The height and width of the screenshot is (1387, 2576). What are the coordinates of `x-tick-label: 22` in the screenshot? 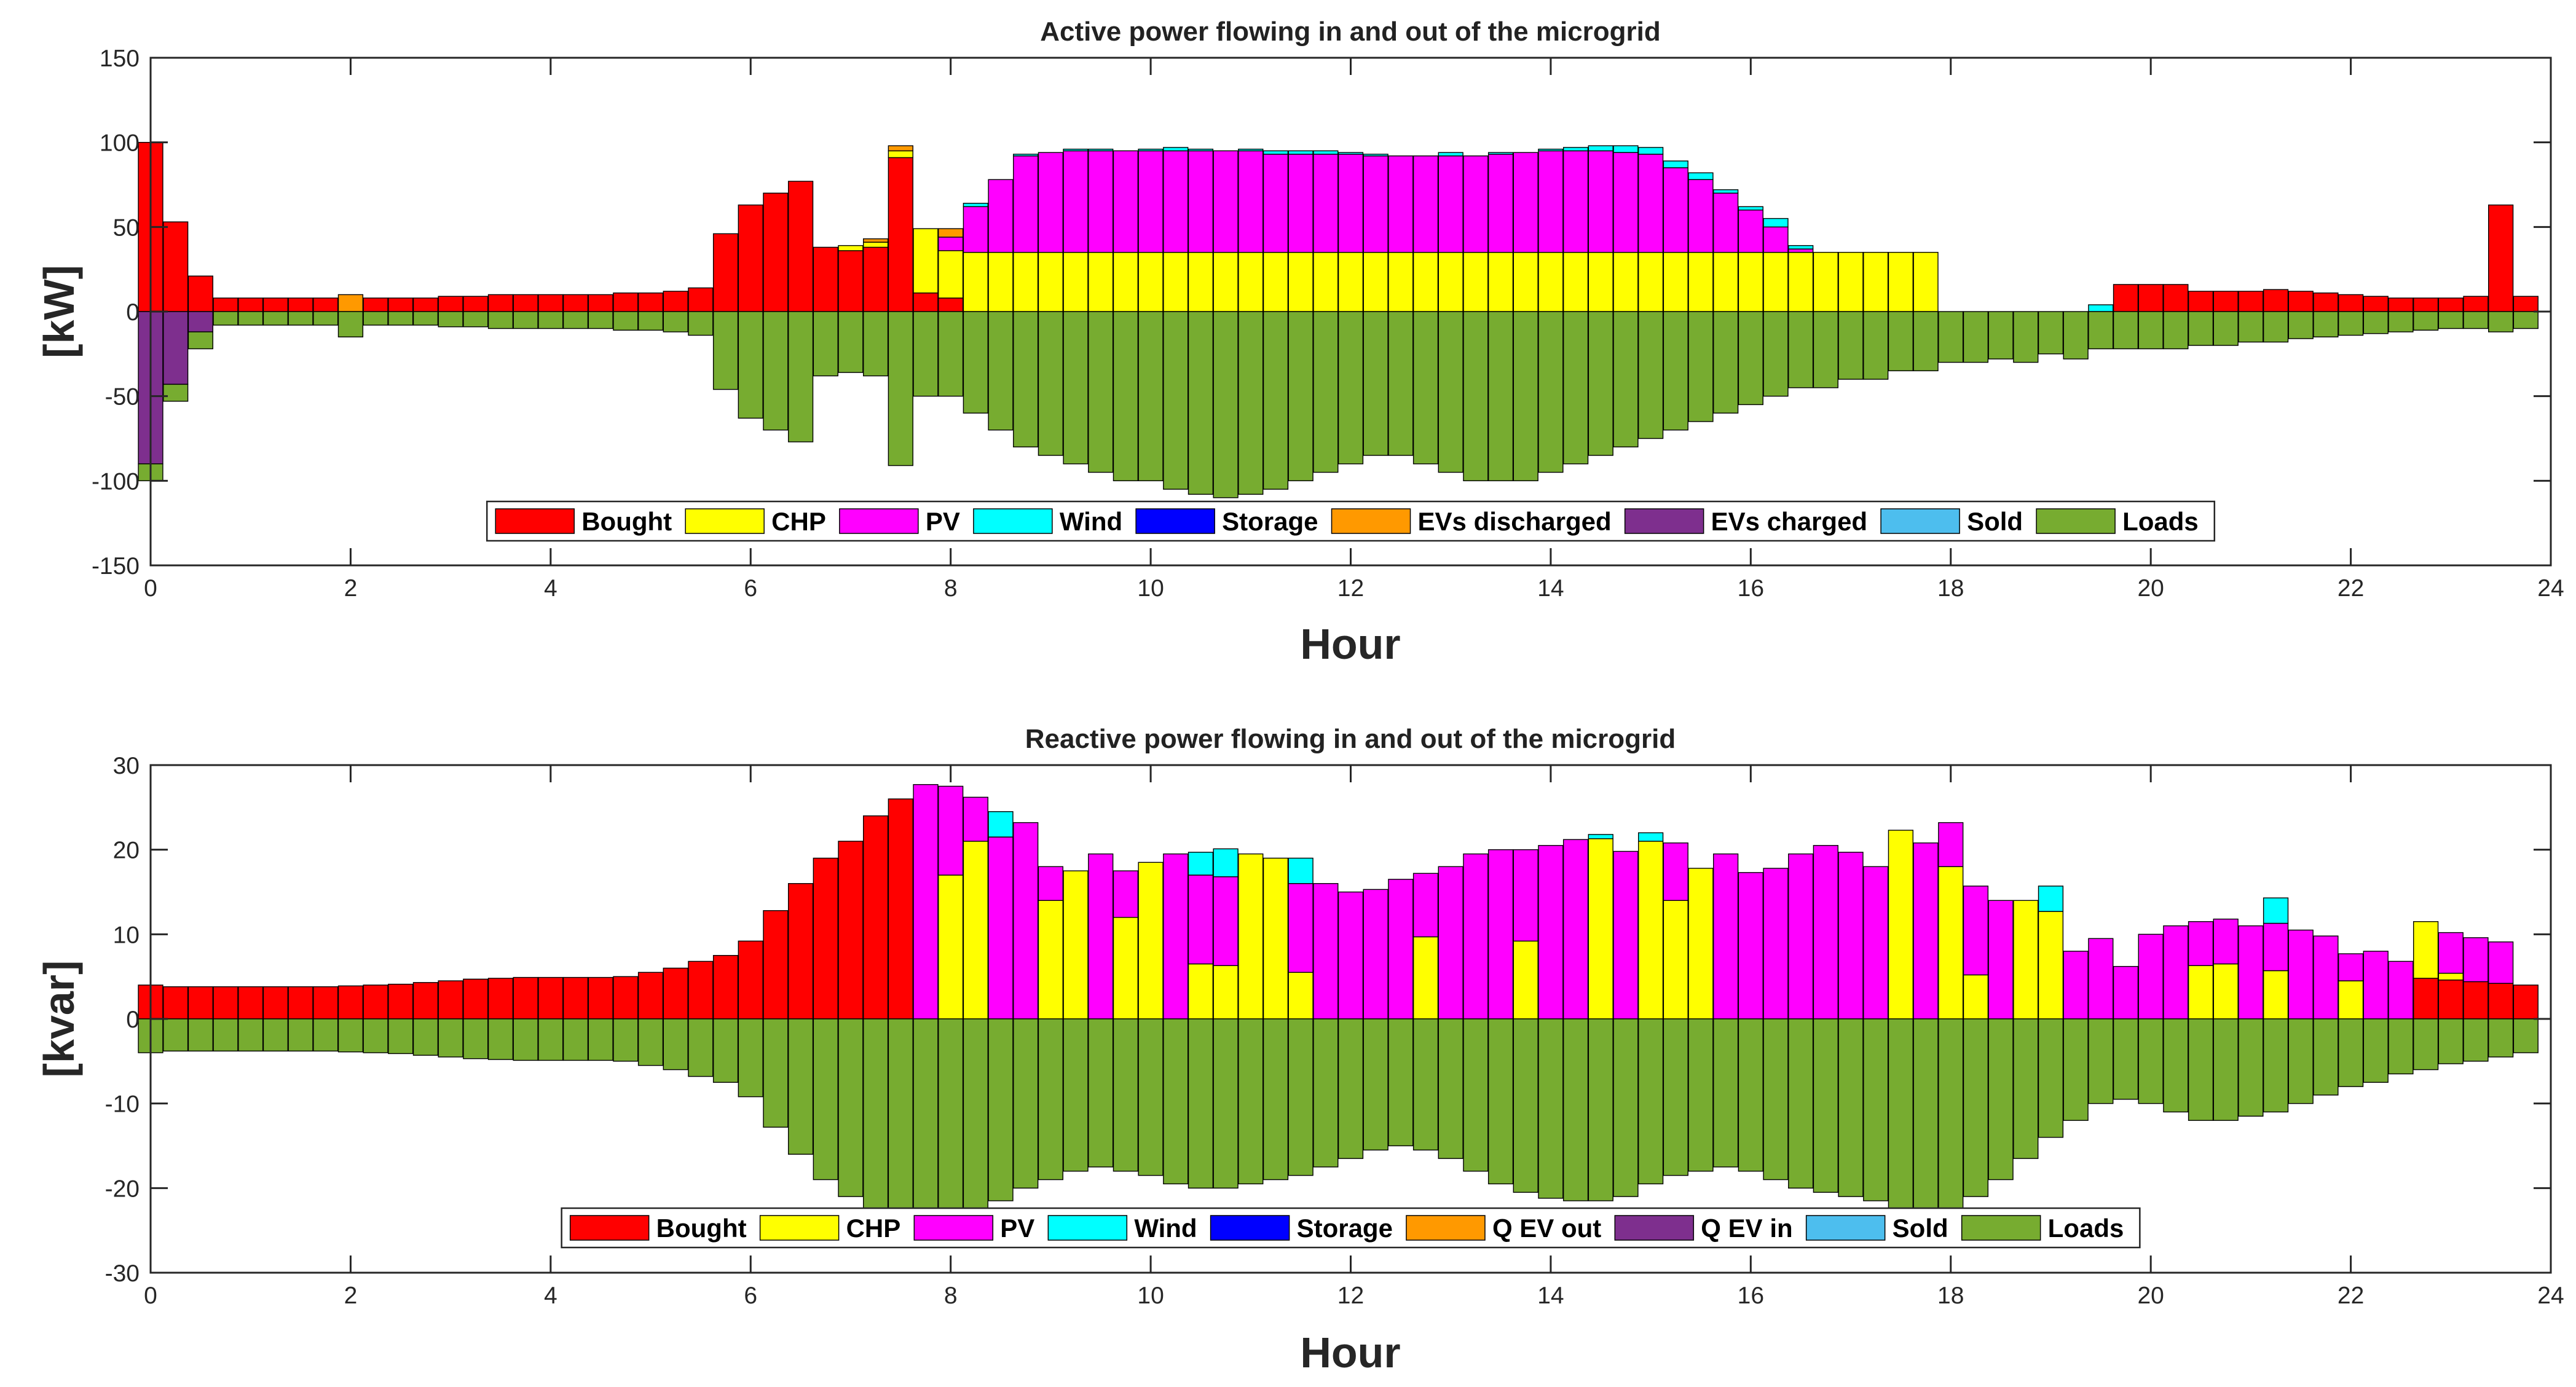 It's located at (2351, 588).